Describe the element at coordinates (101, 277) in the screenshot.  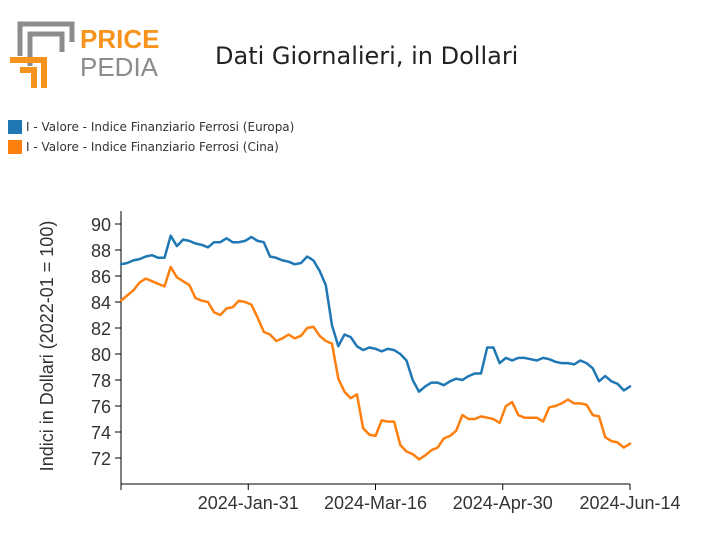
I see `y-tick-label: 86` at that location.